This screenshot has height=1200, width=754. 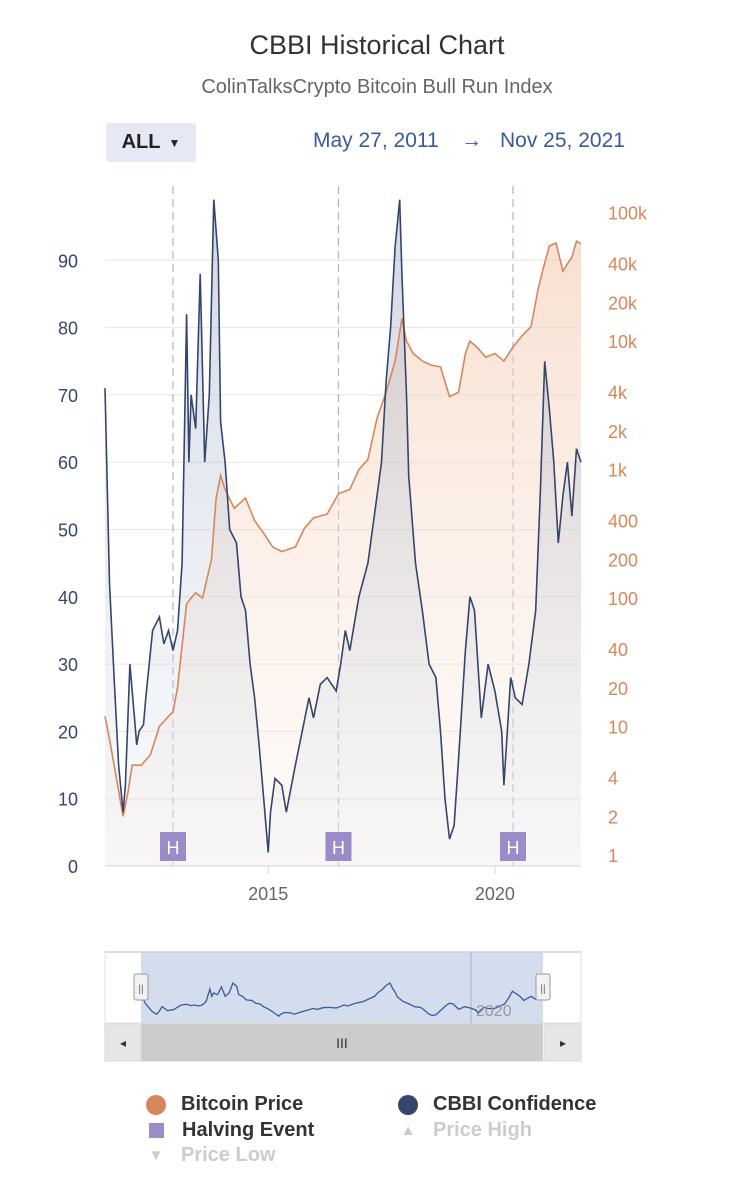 I want to click on arrow-right-icon: ▸, so click(x=563, y=1043).